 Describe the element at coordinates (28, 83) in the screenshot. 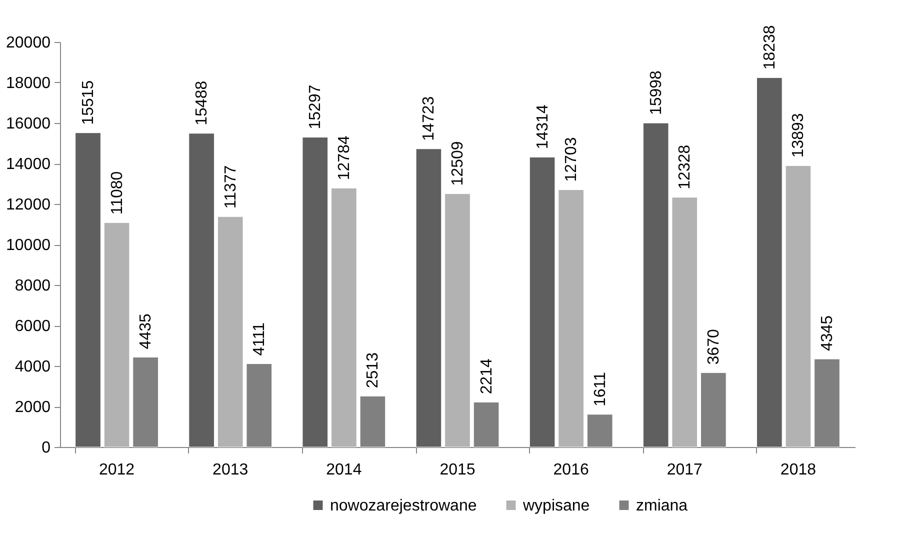

I see `y-tick-label: 18000` at that location.